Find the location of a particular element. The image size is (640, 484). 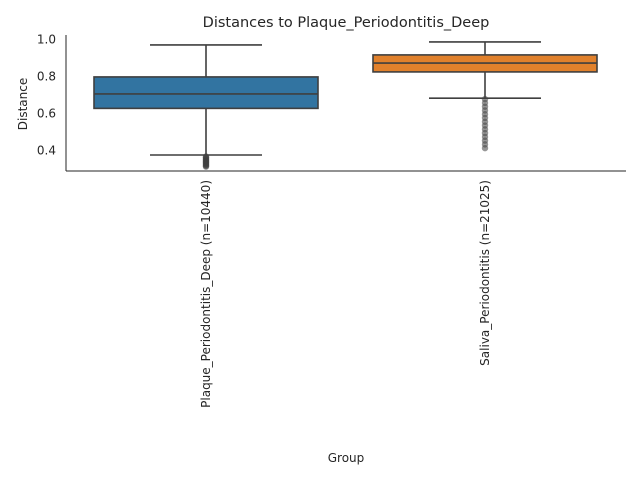

y-tick-label: 1.0 is located at coordinates (46, 40).